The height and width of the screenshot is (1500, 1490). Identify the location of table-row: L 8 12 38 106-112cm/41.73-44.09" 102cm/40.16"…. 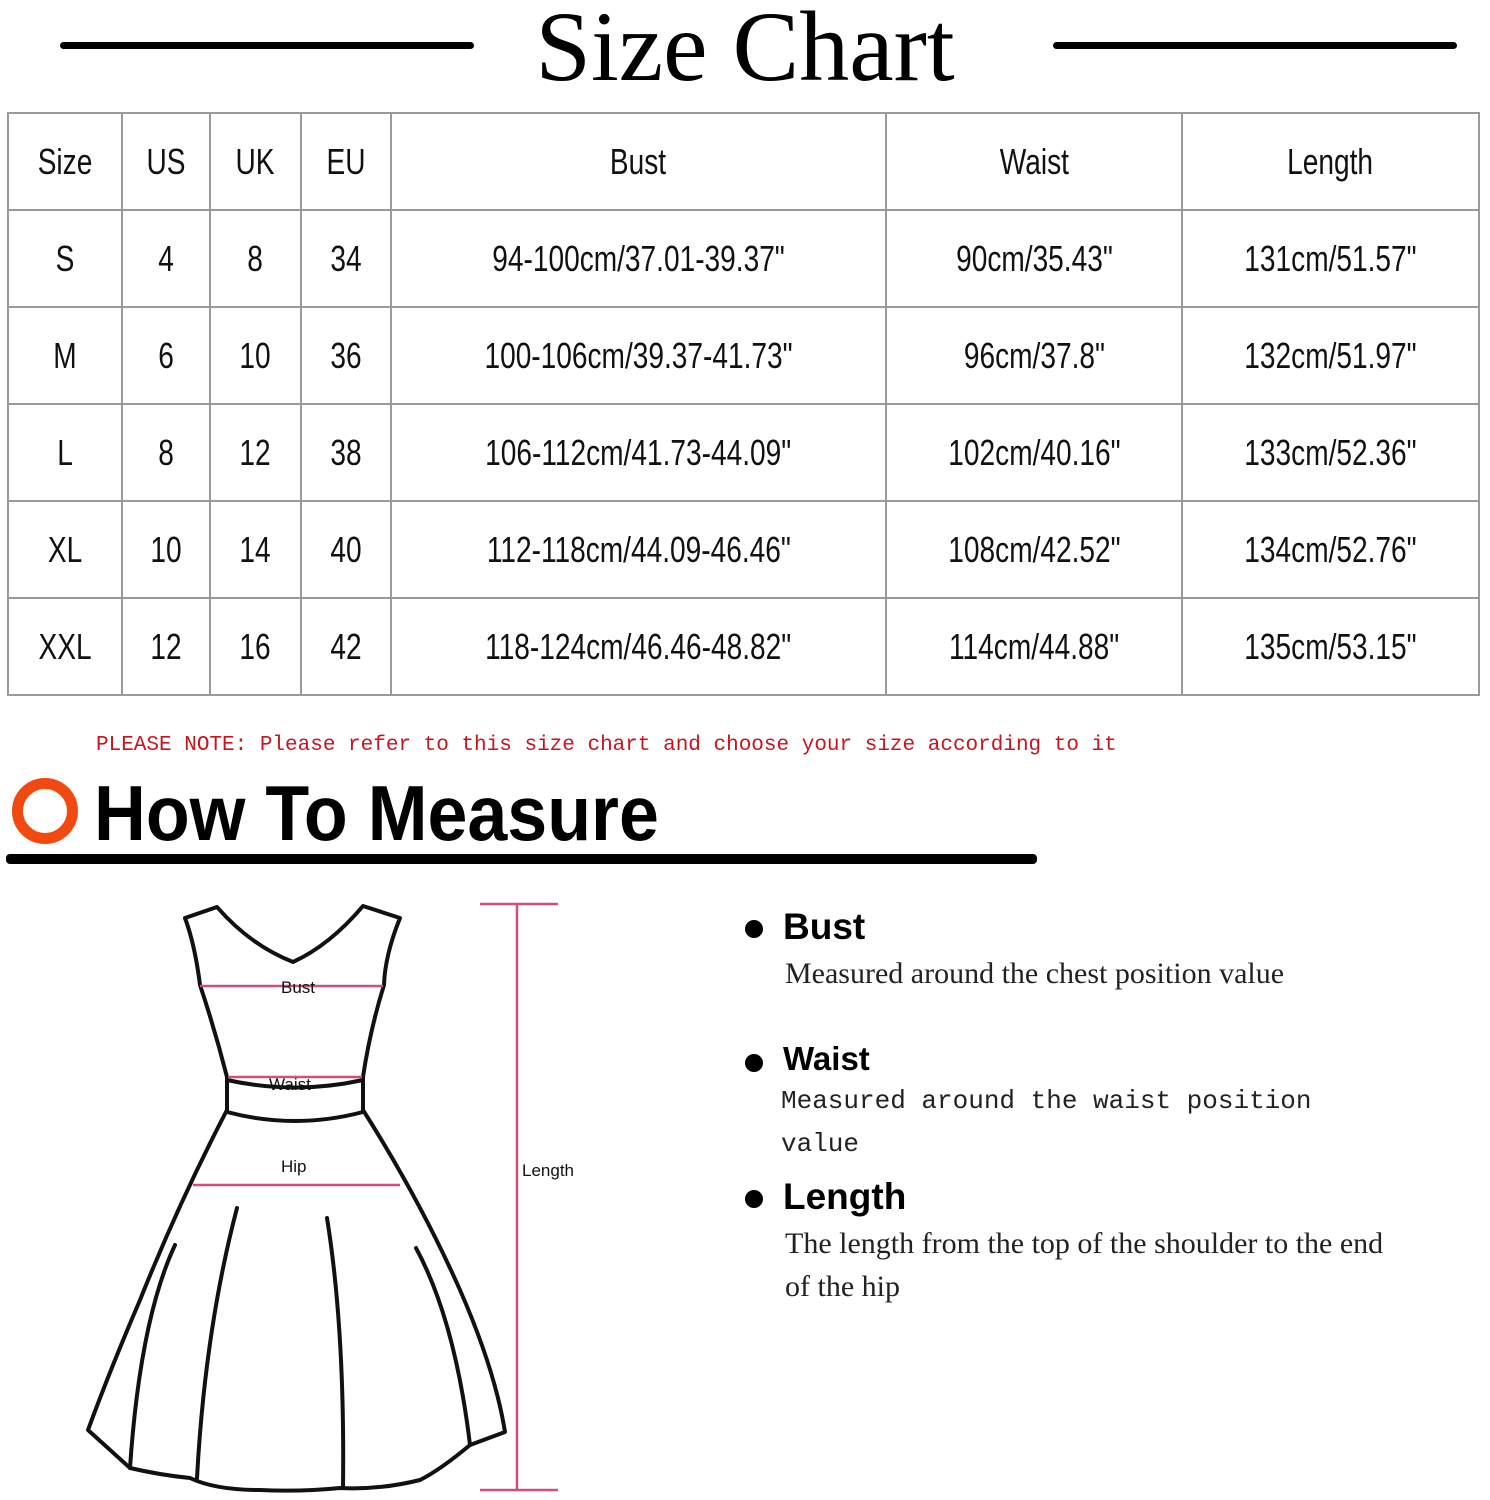
(743, 452).